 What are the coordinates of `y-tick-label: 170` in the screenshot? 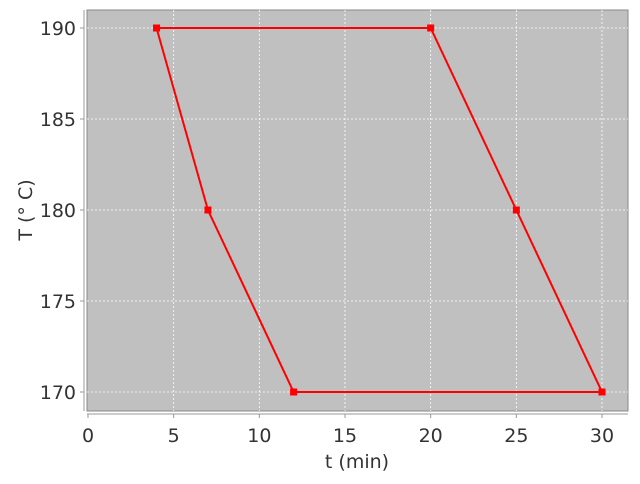 It's located at (58, 393).